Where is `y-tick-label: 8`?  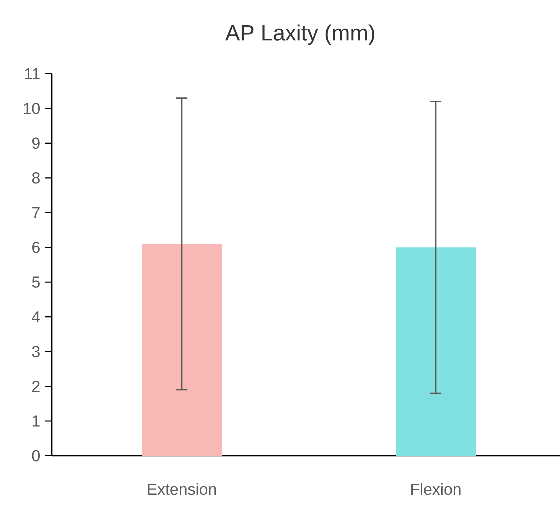 y-tick-label: 8 is located at coordinates (36, 178).